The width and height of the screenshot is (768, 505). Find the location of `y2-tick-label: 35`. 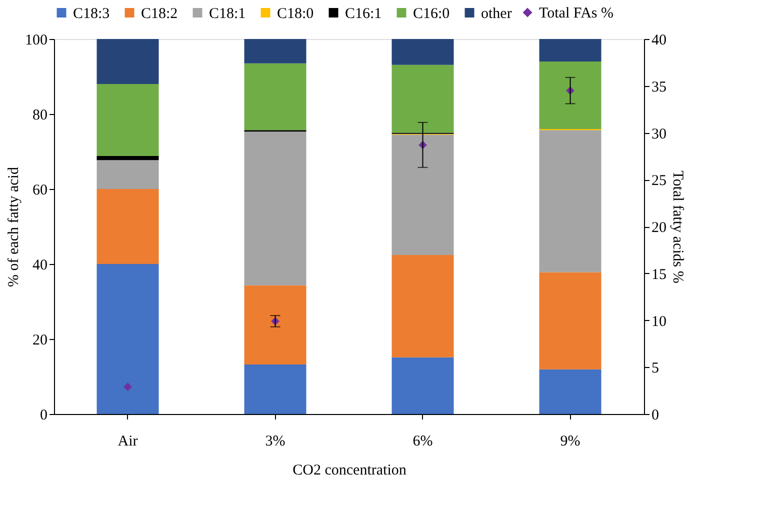

y2-tick-label: 35 is located at coordinates (659, 87).